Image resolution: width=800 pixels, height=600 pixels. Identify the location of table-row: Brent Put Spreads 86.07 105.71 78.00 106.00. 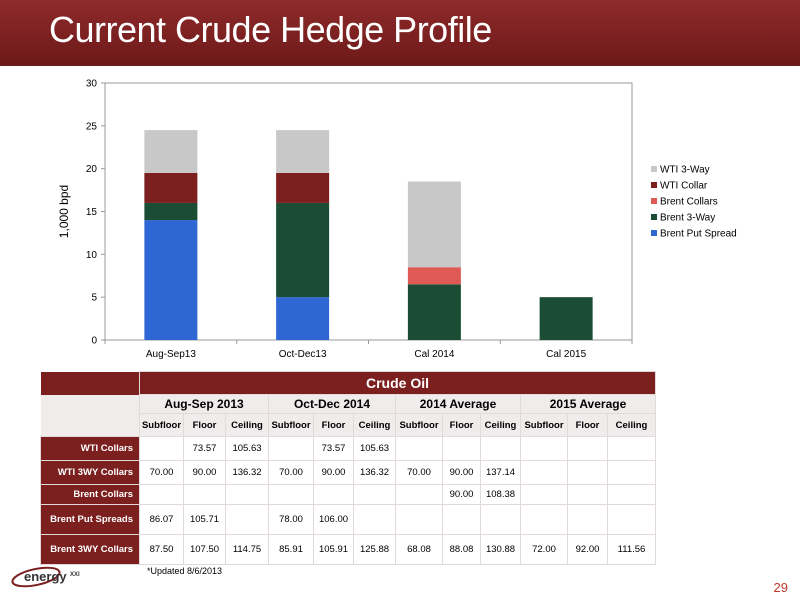
(348, 519).